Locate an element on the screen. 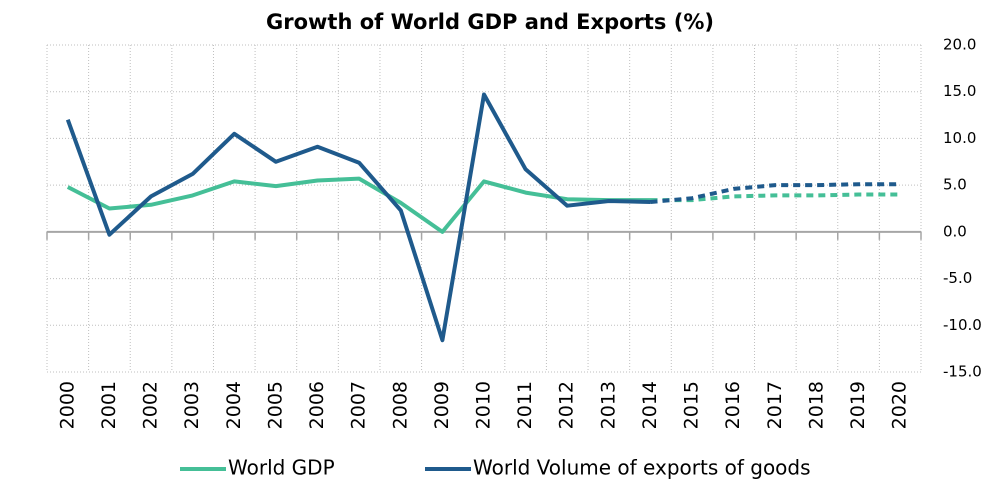  x-tick-label: 2011 is located at coordinates (525, 405).